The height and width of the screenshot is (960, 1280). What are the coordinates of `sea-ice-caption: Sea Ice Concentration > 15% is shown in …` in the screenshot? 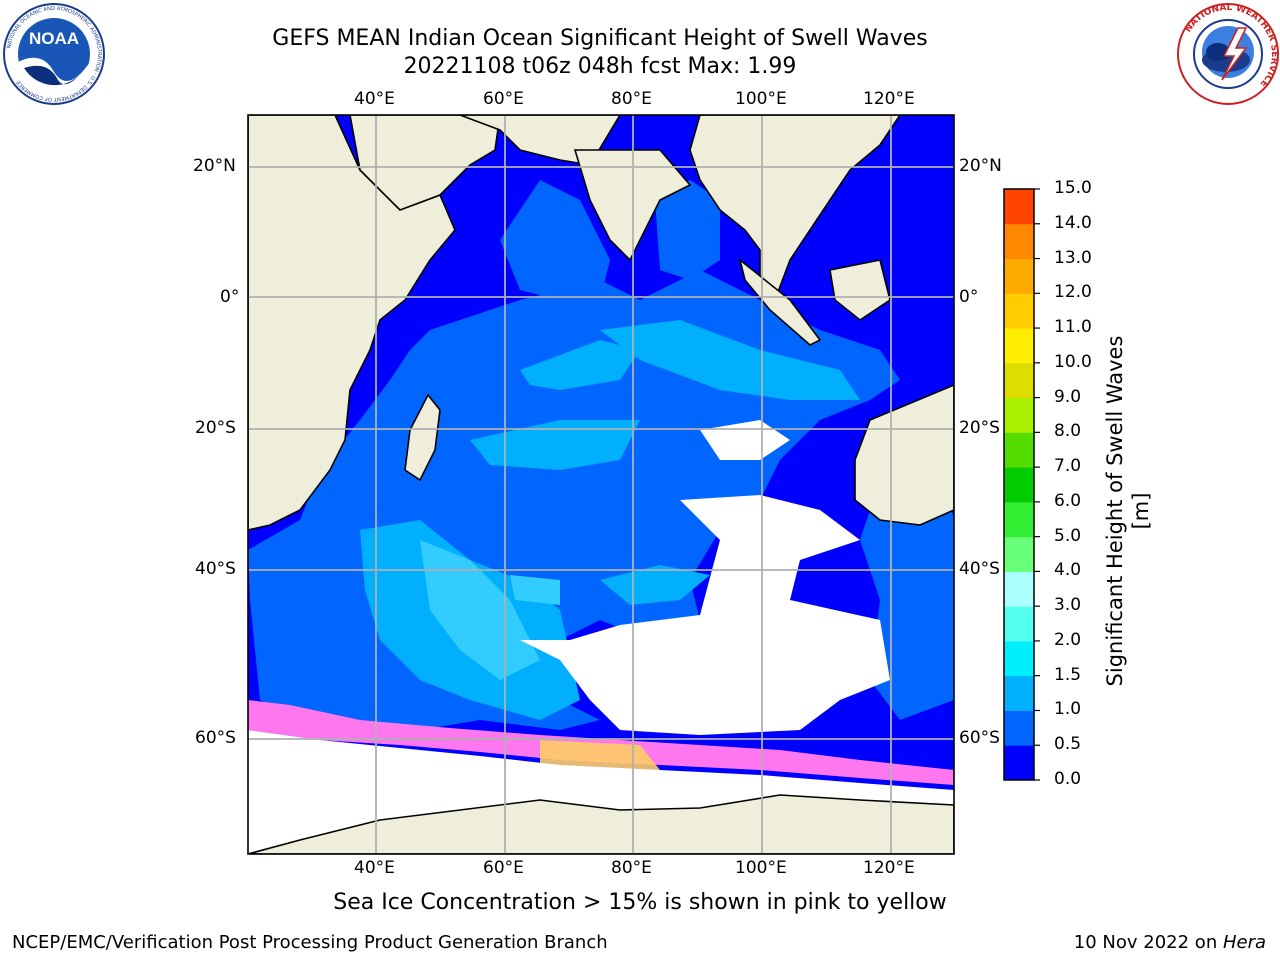 It's located at (640, 902).